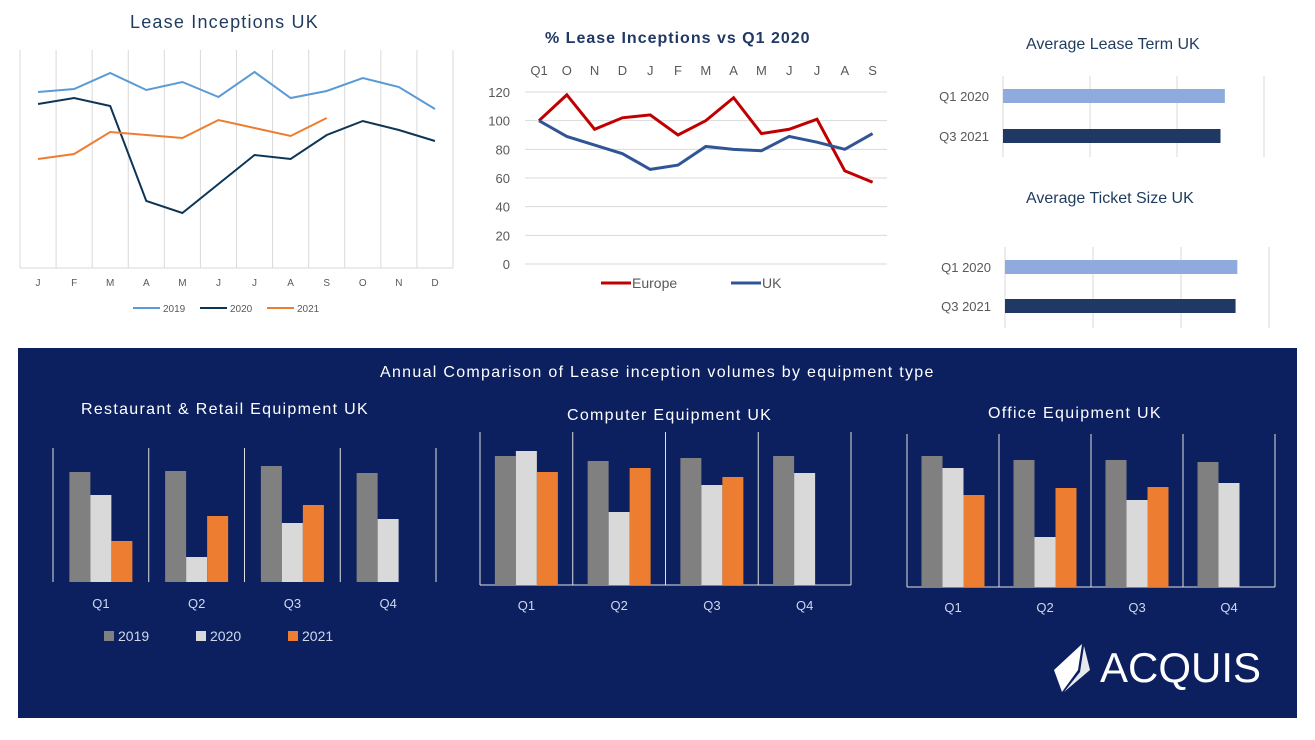  I want to click on y-tick-label: 20, so click(503, 235).